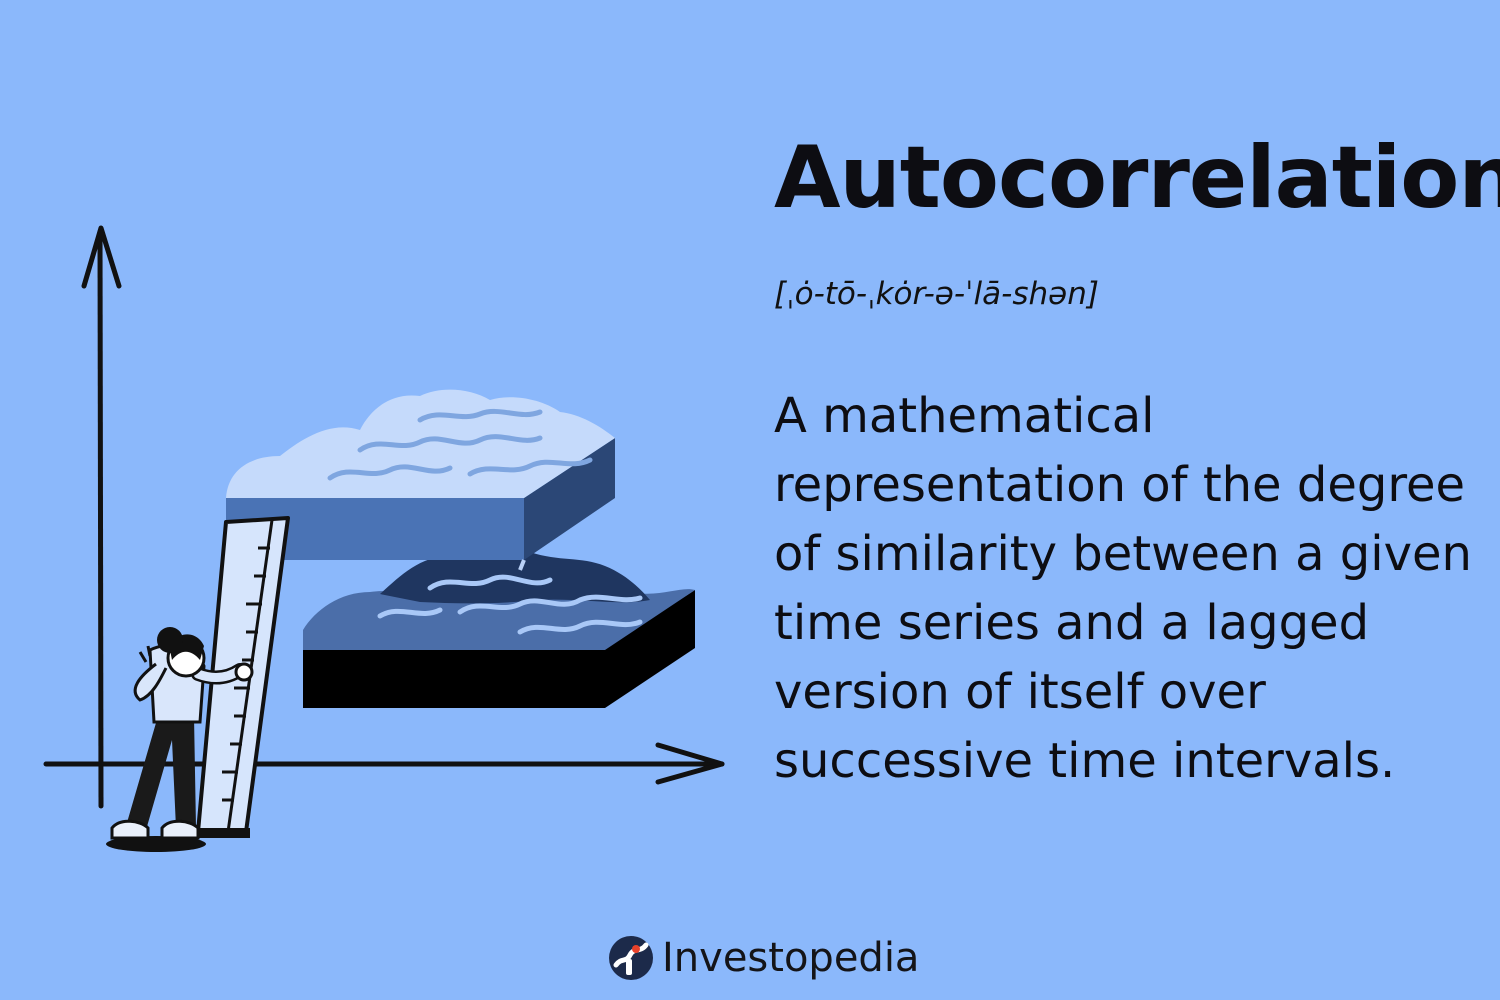 The image size is (1500, 1000). I want to click on brand-footer: Investopedia, so click(763, 958).